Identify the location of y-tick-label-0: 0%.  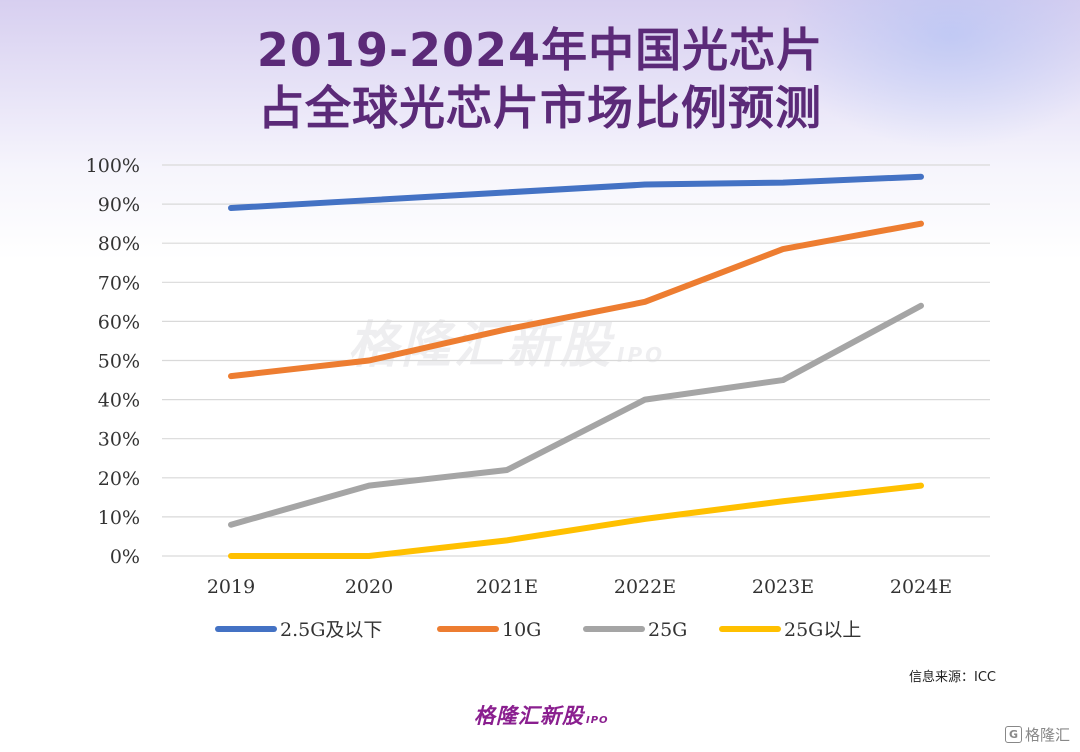
(125, 557).